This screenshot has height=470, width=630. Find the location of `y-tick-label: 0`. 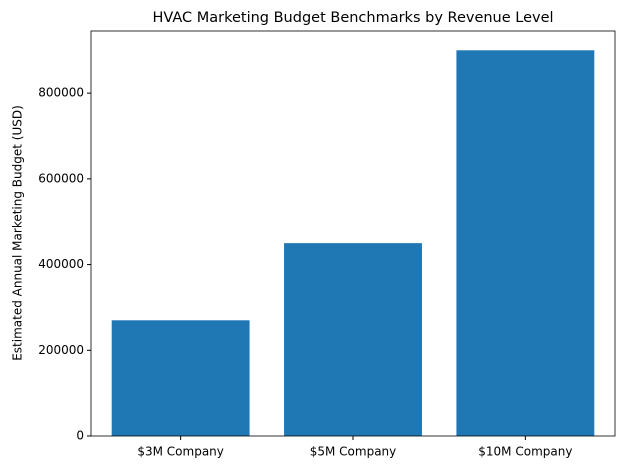

y-tick-label: 0 is located at coordinates (80, 436).